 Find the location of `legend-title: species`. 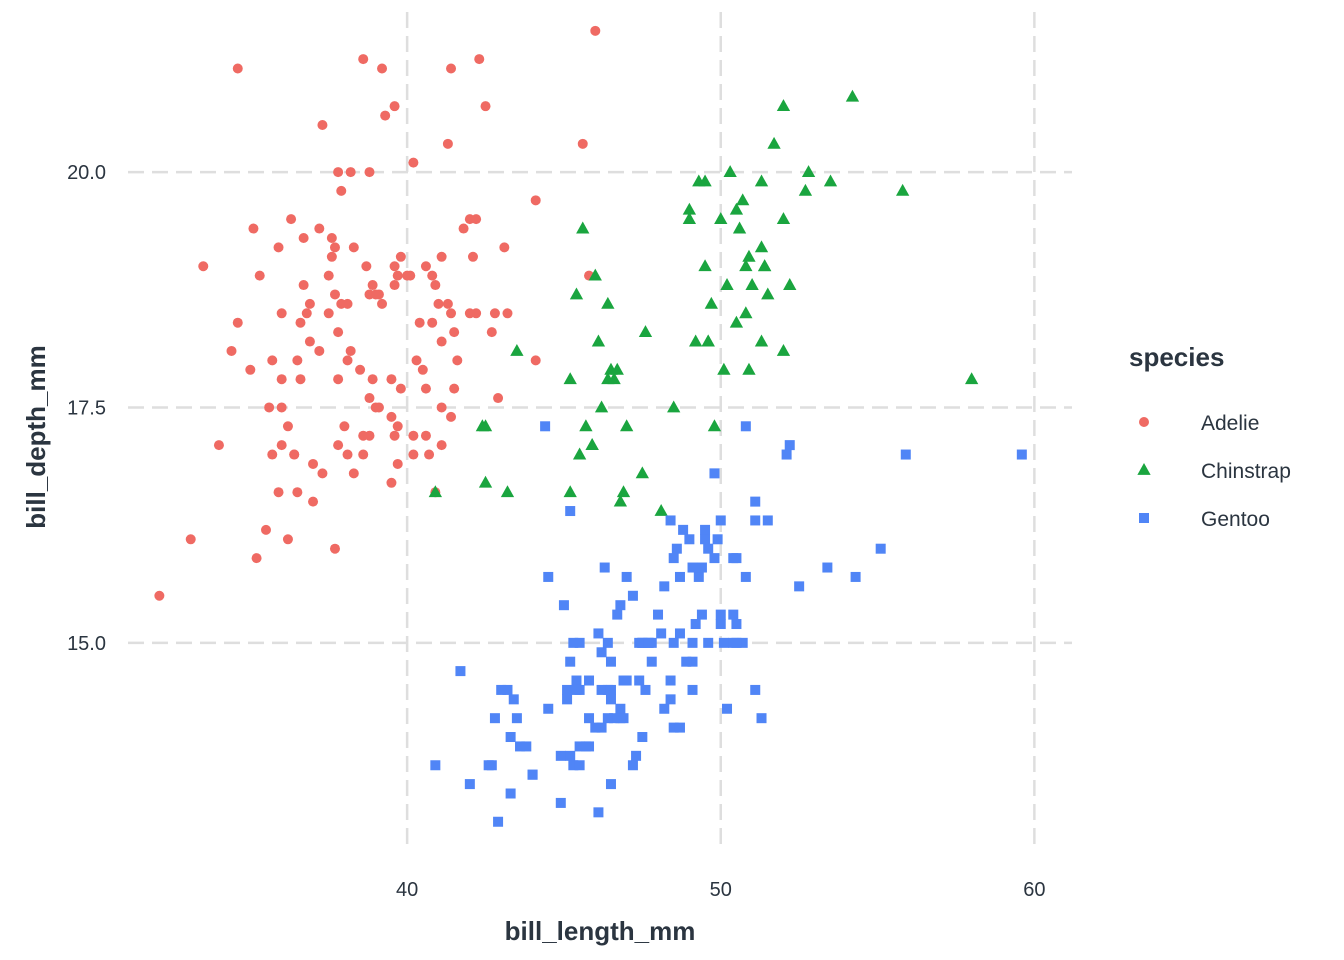

legend-title: species is located at coordinates (1176, 357).